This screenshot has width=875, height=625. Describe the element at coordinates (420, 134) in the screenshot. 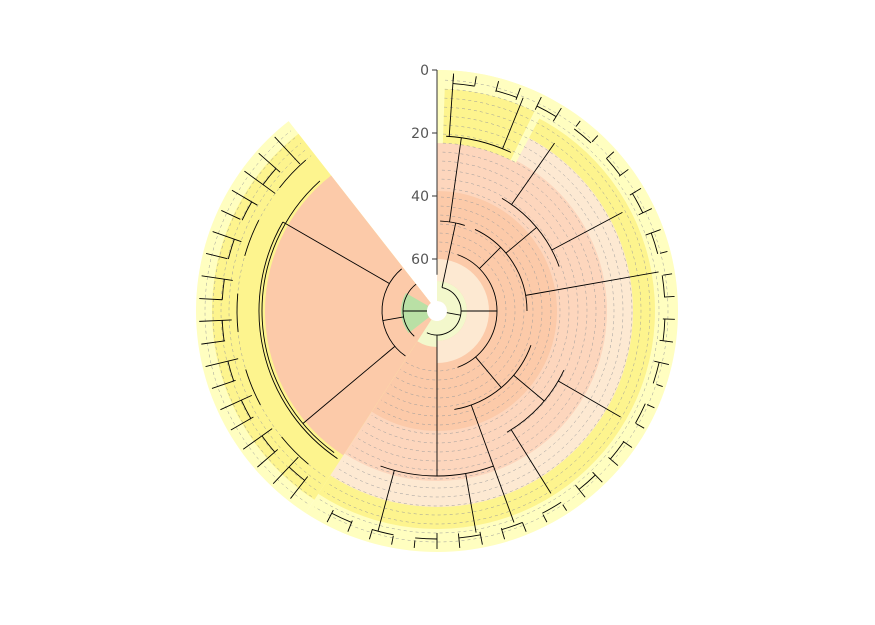

I see `axis-tick-label: 20` at that location.